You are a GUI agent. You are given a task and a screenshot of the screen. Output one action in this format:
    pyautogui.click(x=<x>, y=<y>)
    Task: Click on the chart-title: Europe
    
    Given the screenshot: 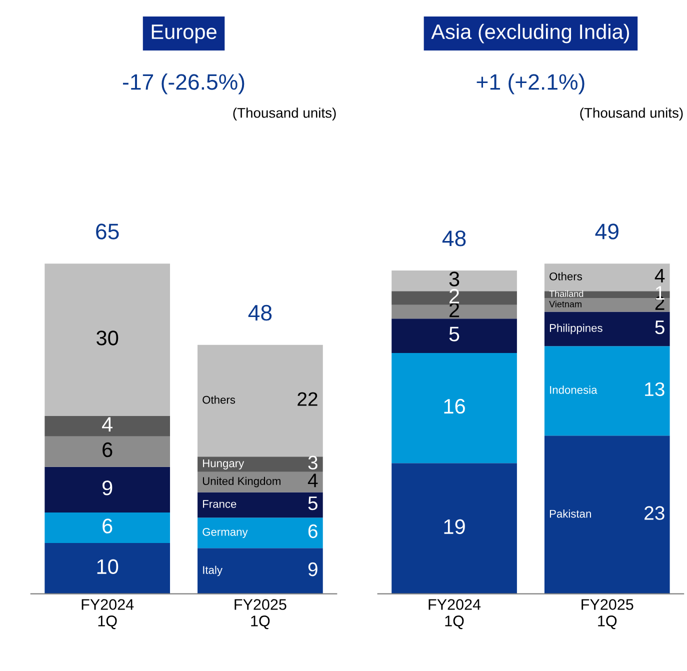 What is the action you would take?
    pyautogui.click(x=184, y=34)
    